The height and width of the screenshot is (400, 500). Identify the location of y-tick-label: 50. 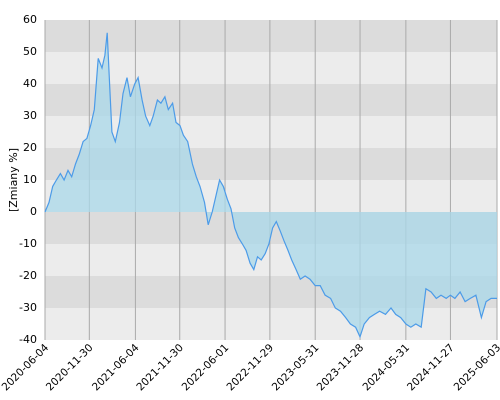
(30, 51).